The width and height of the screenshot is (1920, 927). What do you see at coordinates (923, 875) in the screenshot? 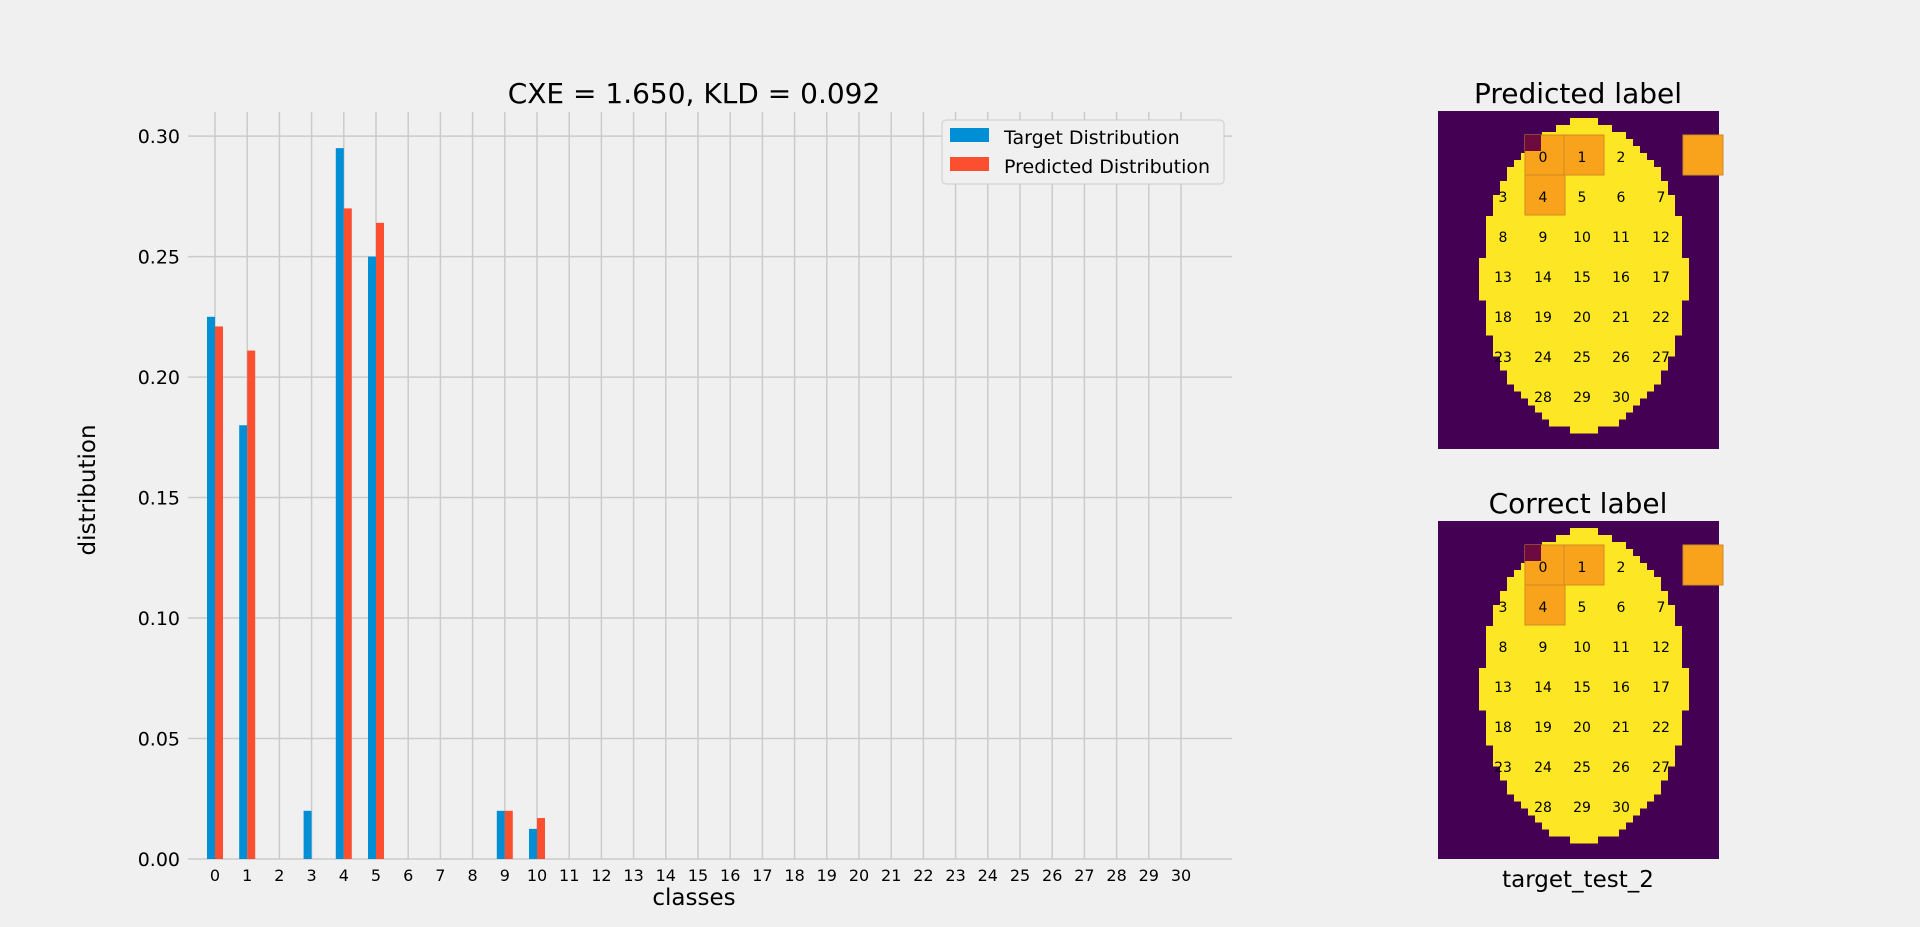
I see `x-tick-label: 22` at bounding box center [923, 875].